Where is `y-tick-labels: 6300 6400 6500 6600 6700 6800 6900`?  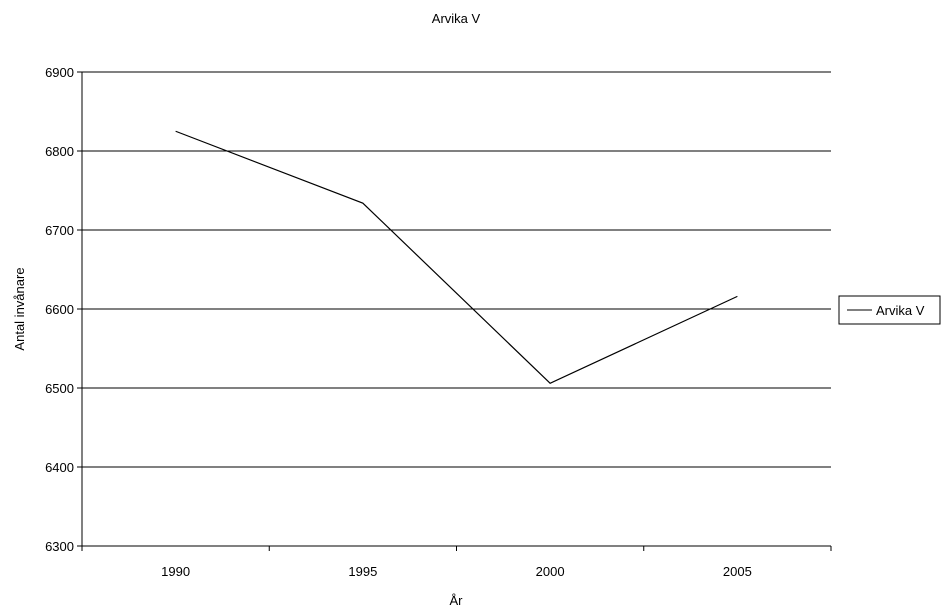
y-tick-labels: 6300 6400 6500 6600 6700 6800 6900 is located at coordinates (59, 309).